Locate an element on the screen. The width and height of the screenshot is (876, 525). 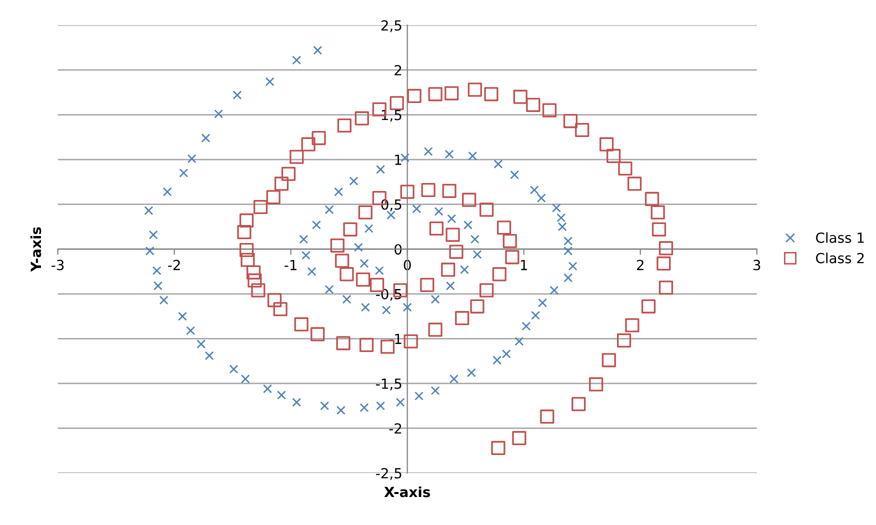
legend-label: Class 2 is located at coordinates (840, 258).